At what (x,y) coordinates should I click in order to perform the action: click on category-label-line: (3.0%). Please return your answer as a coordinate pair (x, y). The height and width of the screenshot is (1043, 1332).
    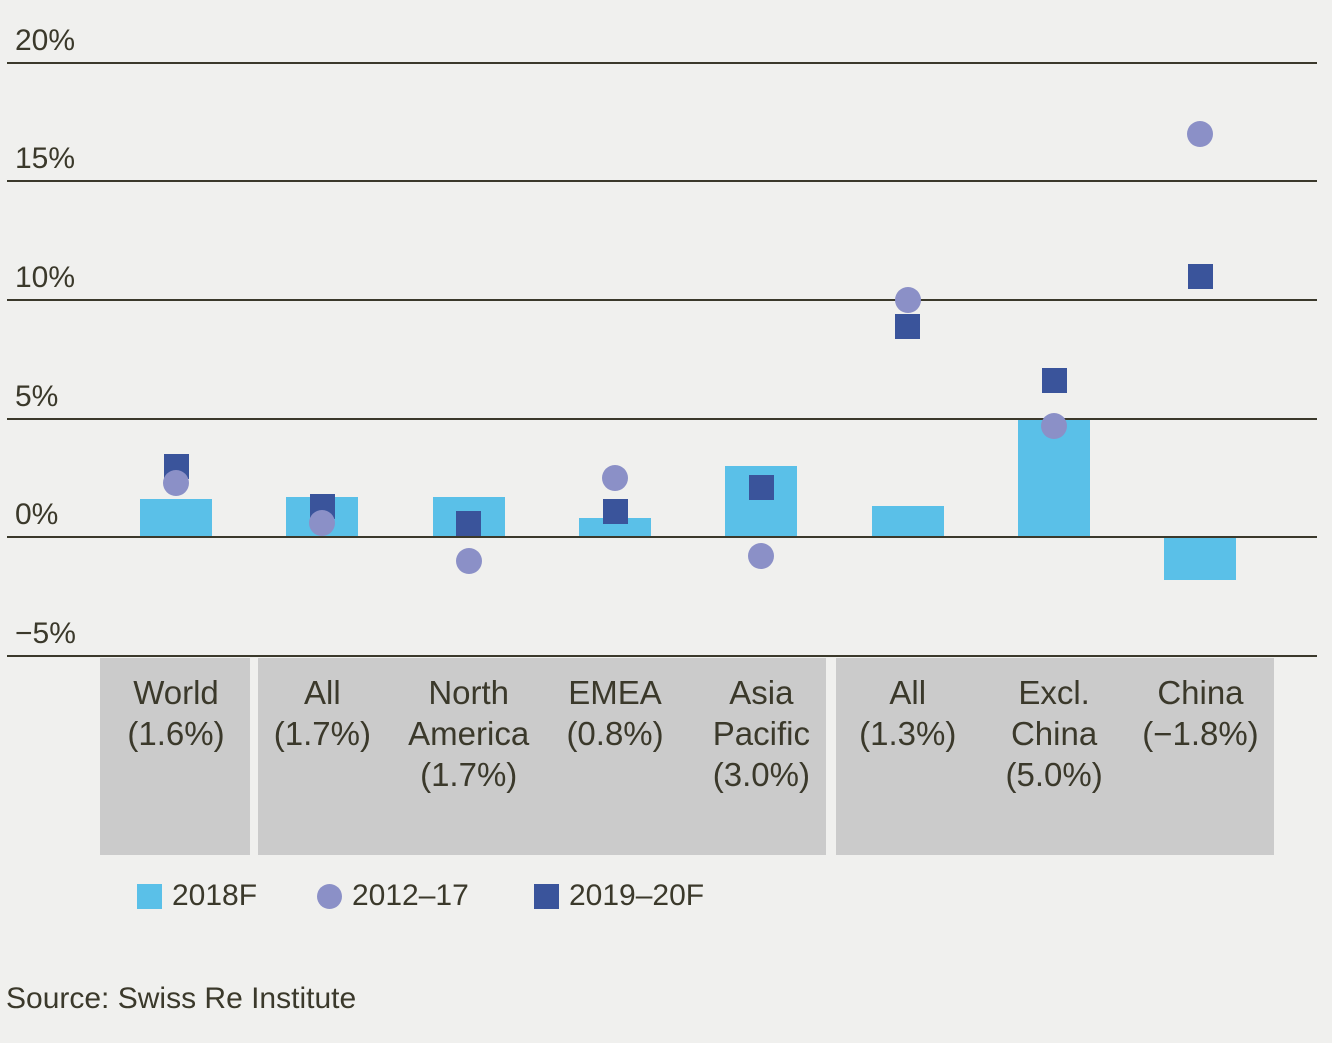
    Looking at the image, I should click on (761, 774).